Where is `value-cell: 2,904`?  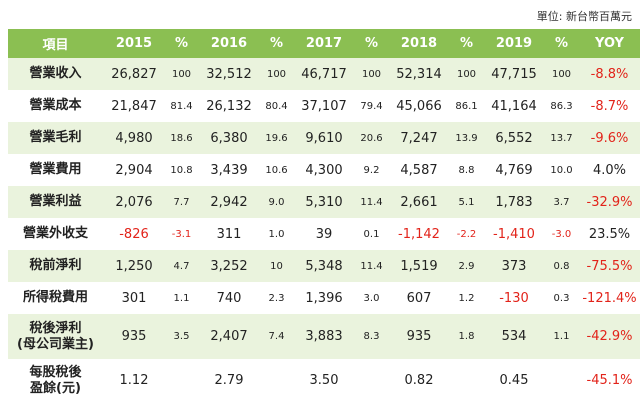 value-cell: 2,904 is located at coordinates (134, 170).